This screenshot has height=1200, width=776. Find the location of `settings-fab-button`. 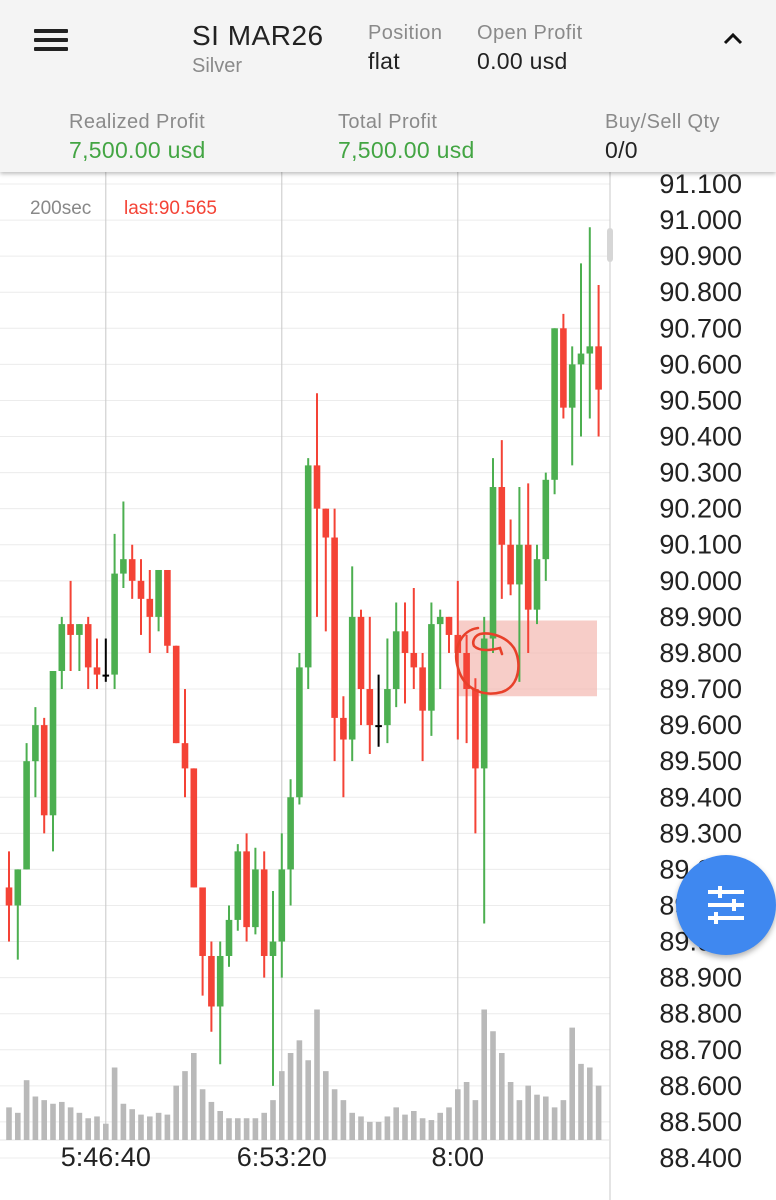

settings-fab-button is located at coordinates (726, 905).